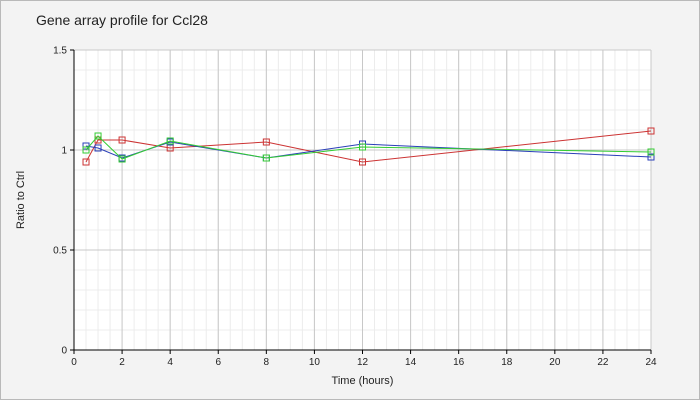  Describe the element at coordinates (603, 362) in the screenshot. I see `x-tick-label: 22` at that location.